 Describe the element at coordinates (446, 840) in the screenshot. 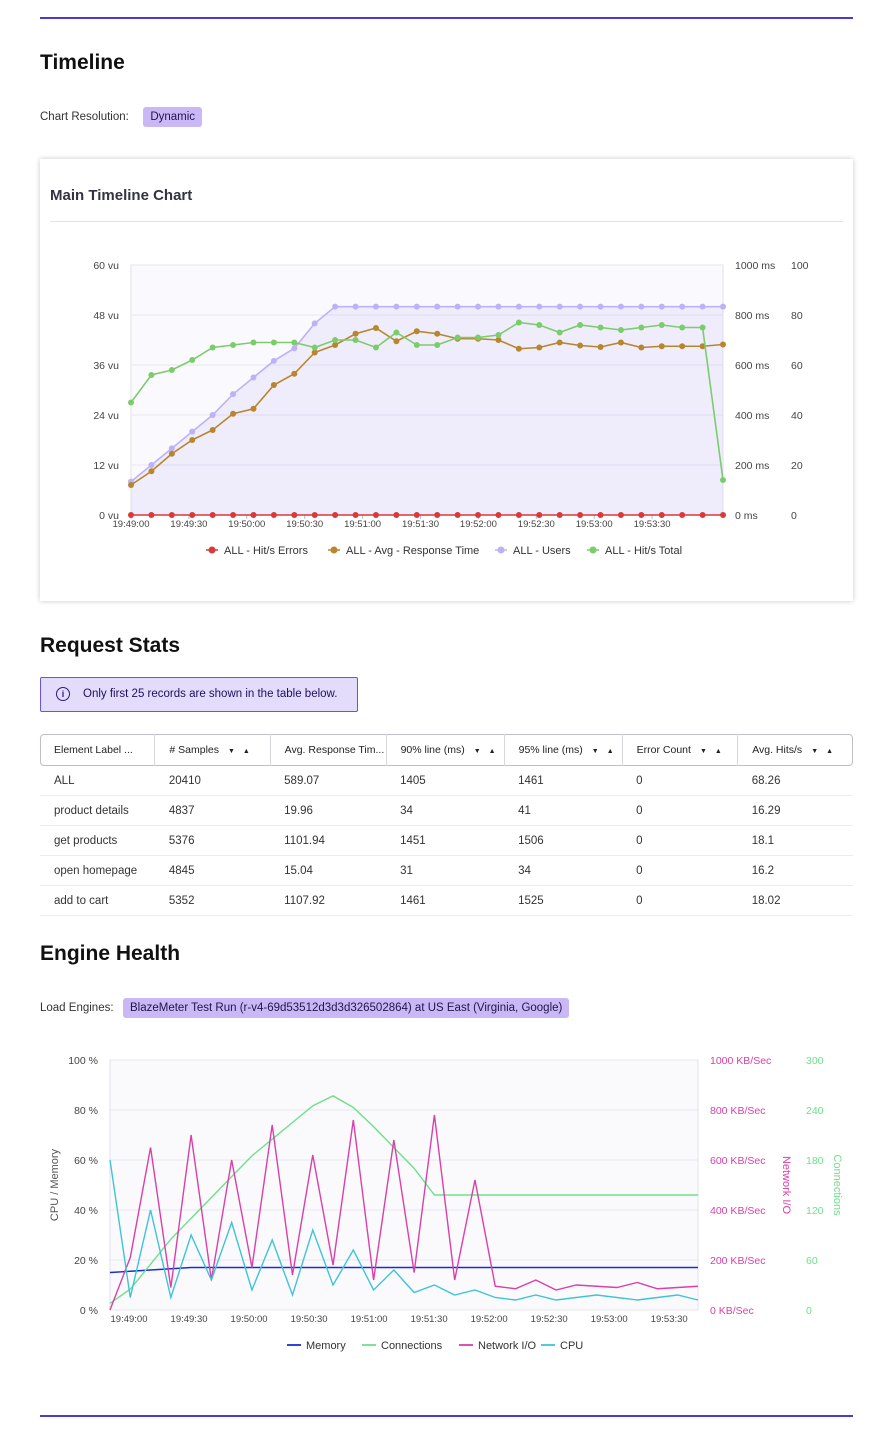

I see `table-row: get products 5376 1101.94 1451 1506 0 18.1` at that location.